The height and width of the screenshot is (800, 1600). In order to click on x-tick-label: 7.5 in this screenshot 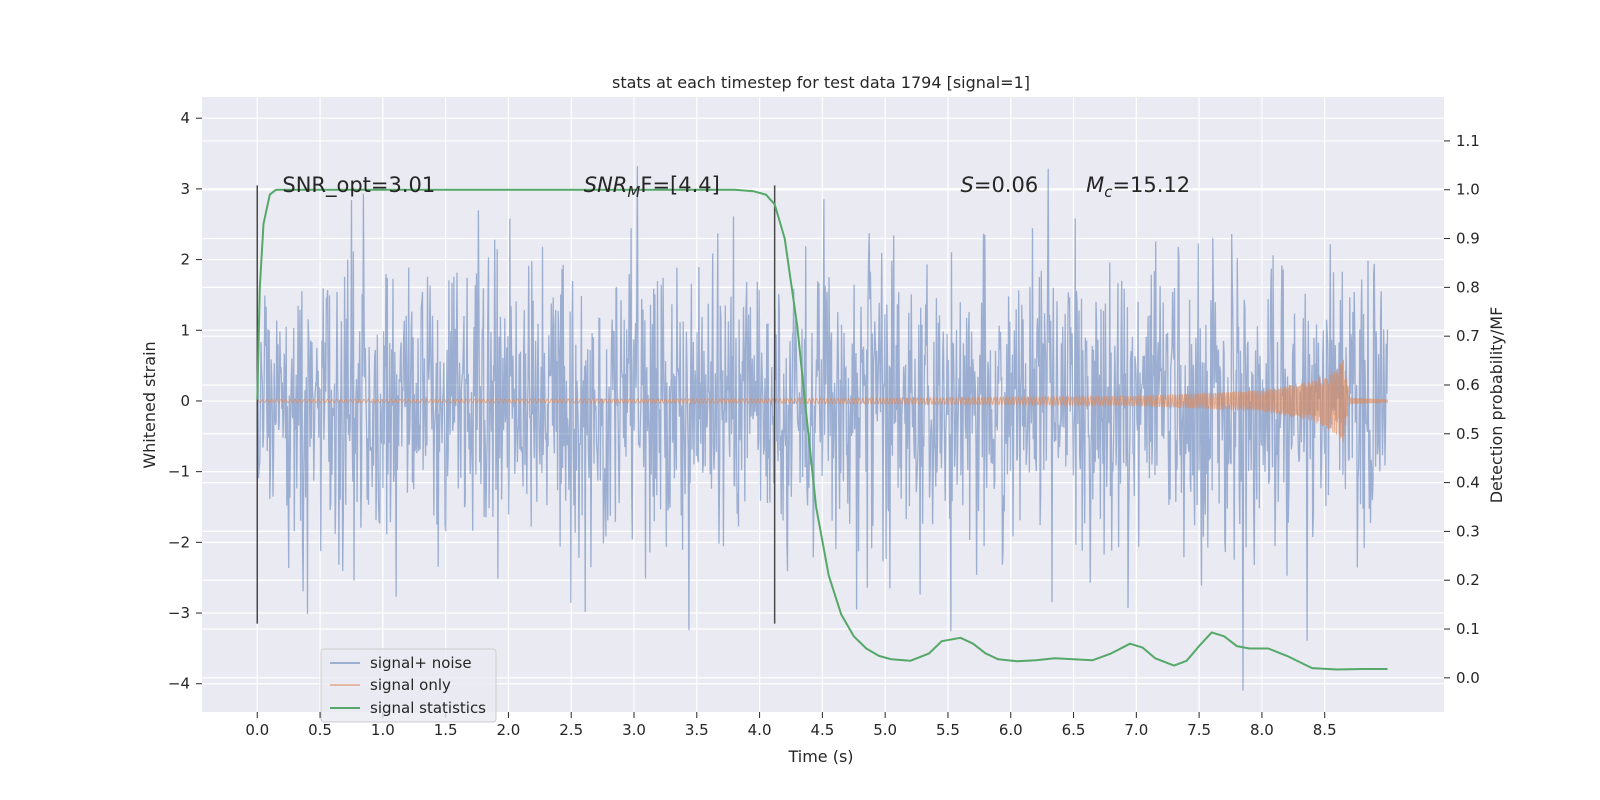, I will do `click(1199, 730)`.